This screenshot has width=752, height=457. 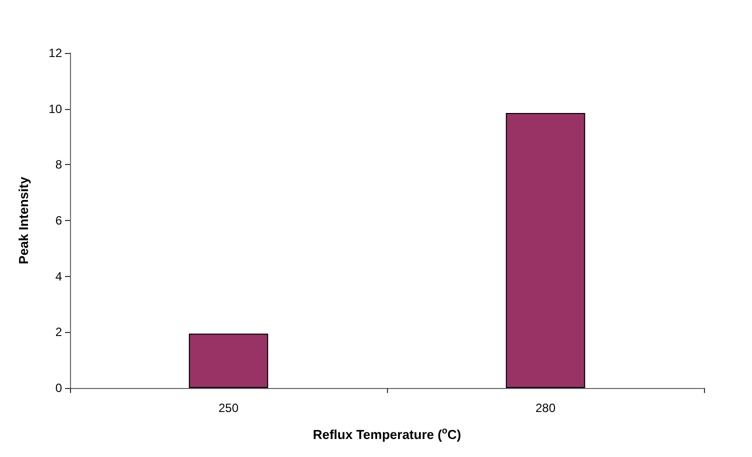 I want to click on y-tick-label: 0, so click(x=58, y=388).